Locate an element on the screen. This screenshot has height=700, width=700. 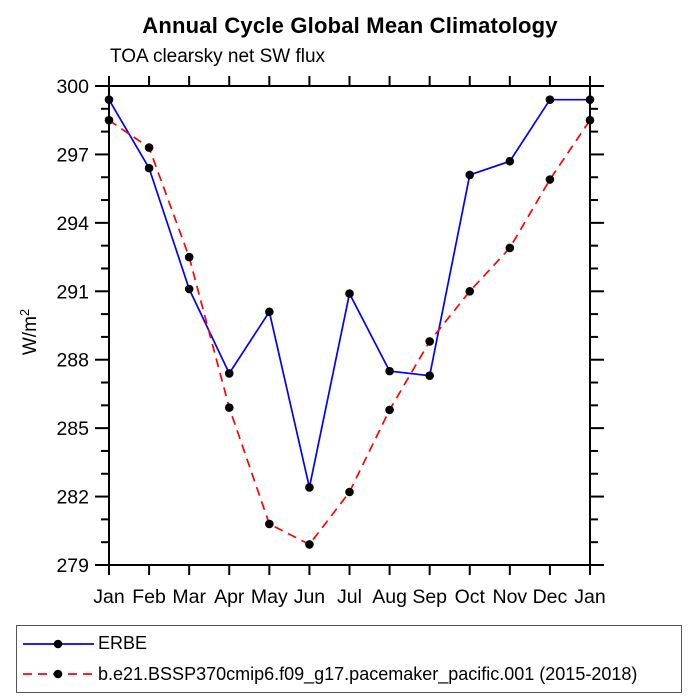
x-tick-label: Mar is located at coordinates (189, 597).